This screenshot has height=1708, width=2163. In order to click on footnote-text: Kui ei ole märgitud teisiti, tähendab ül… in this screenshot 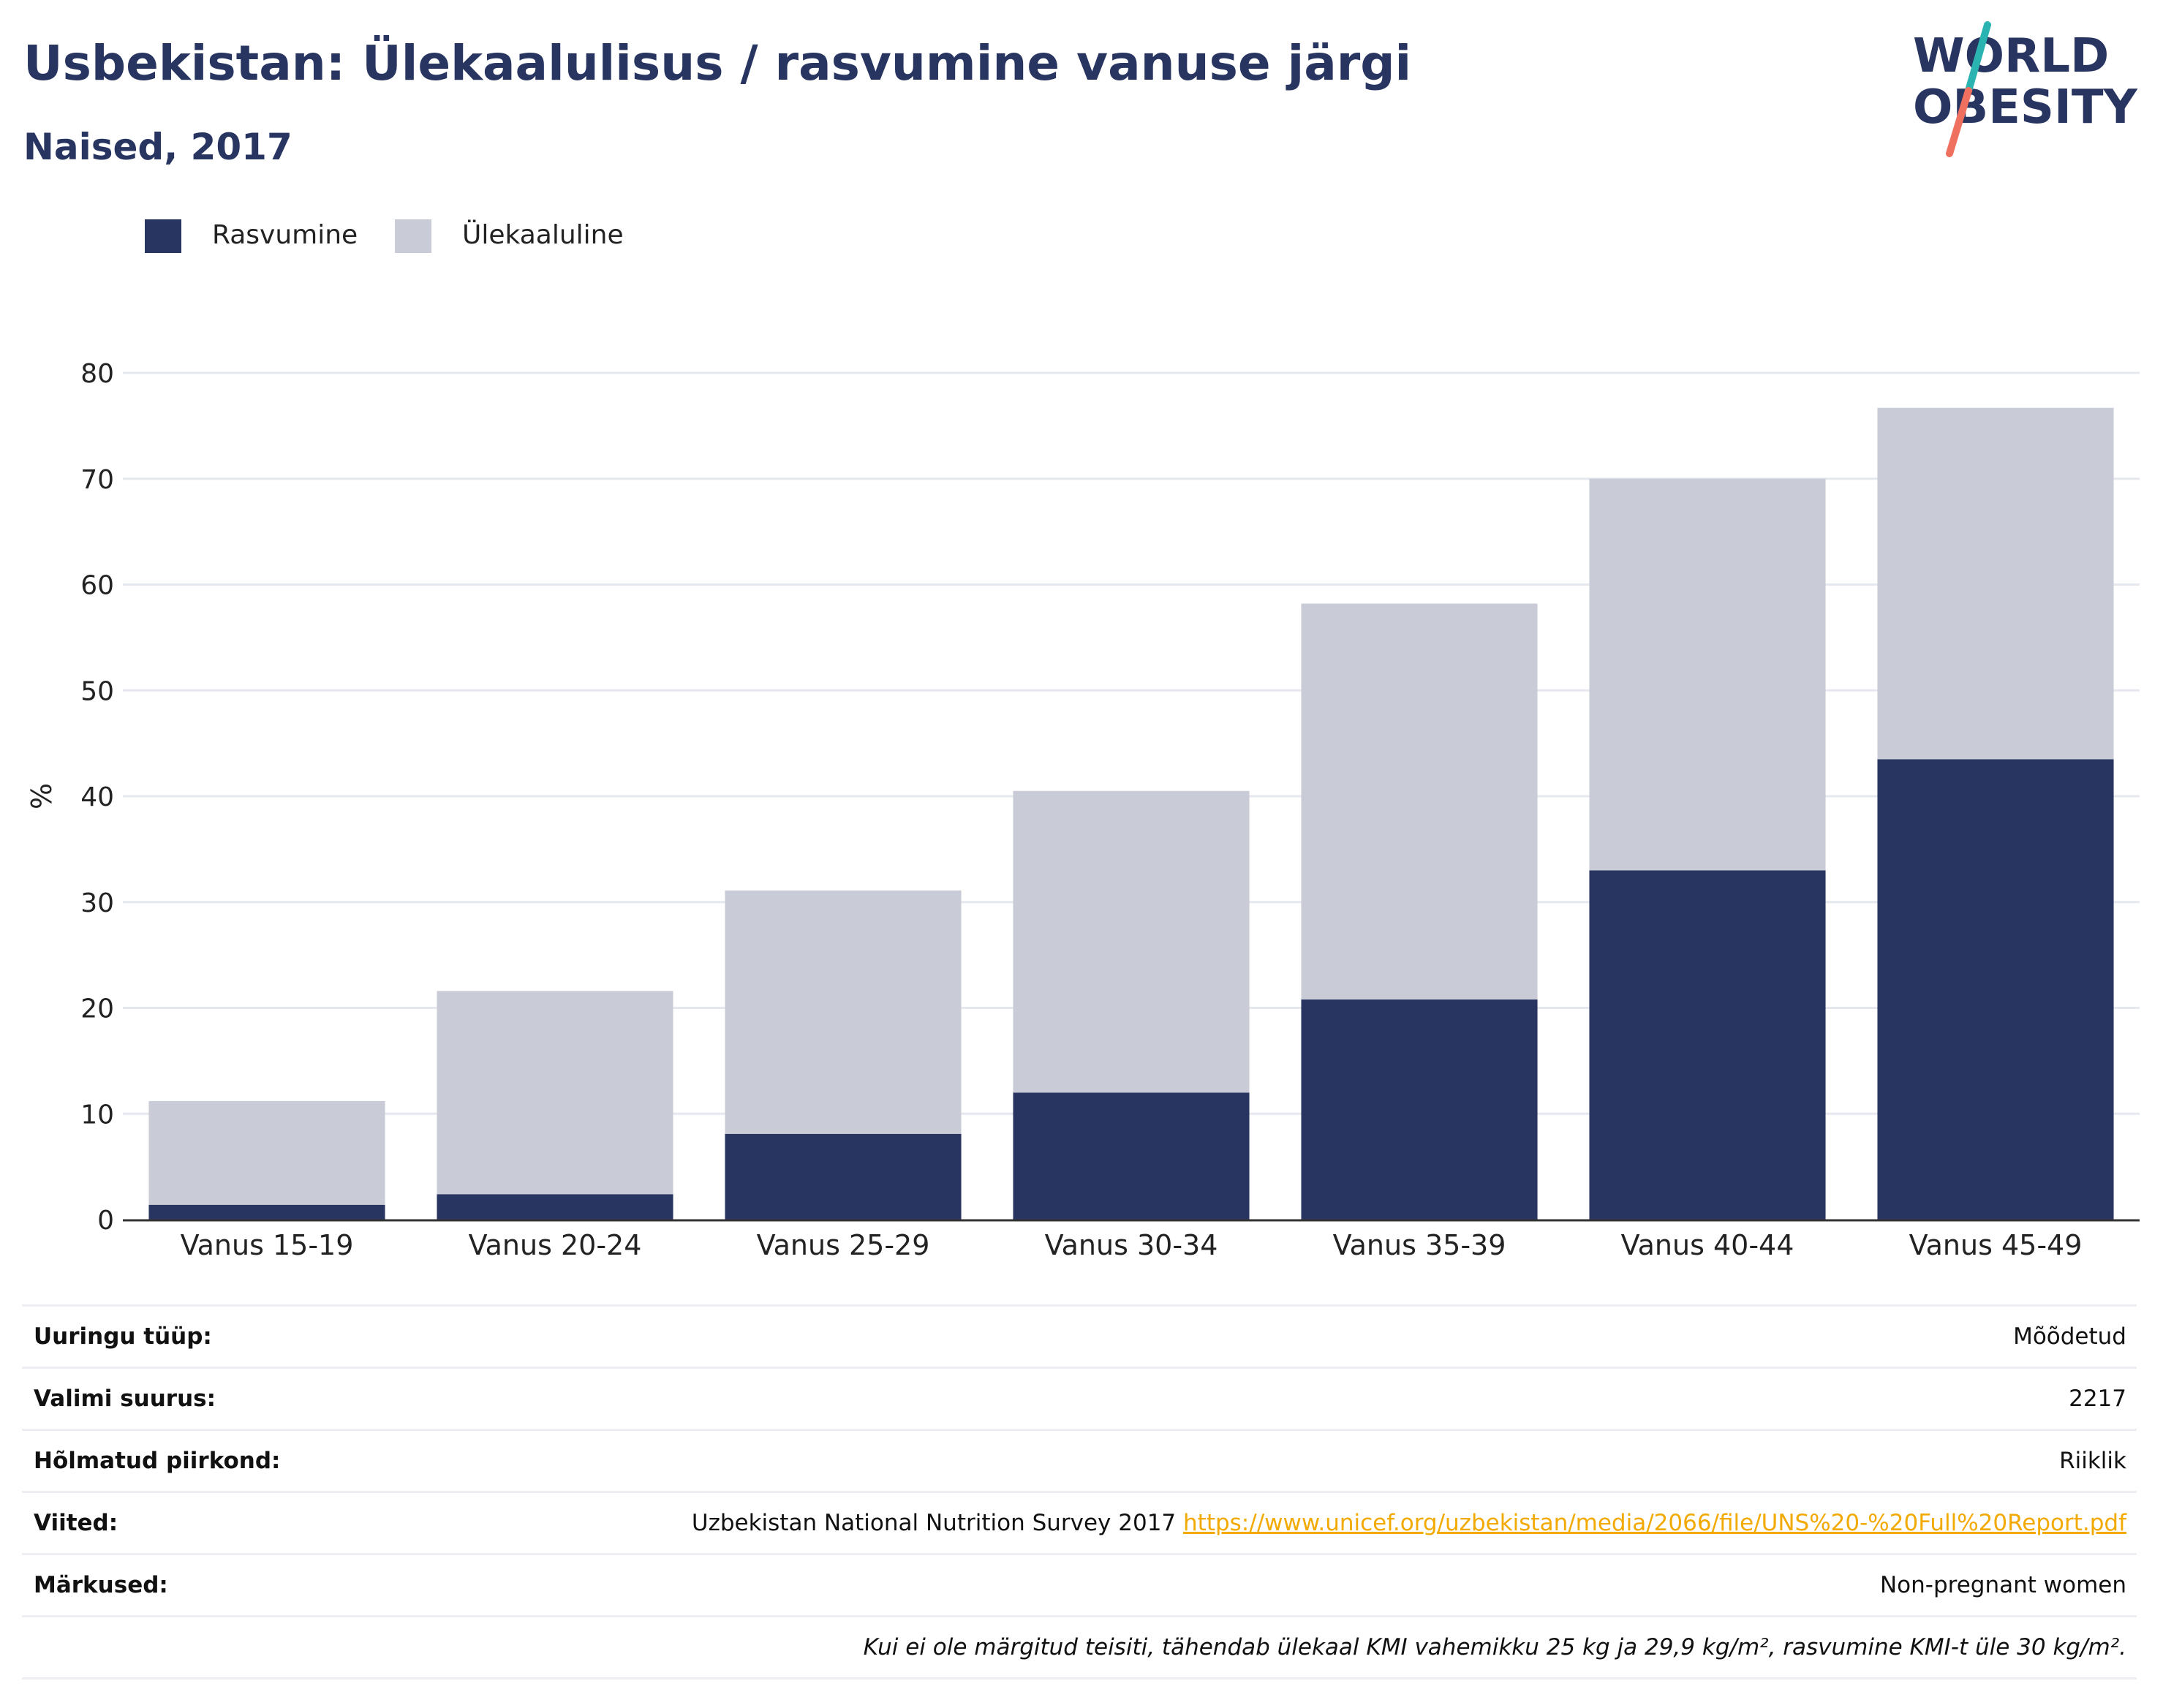, I will do `click(1494, 1647)`.